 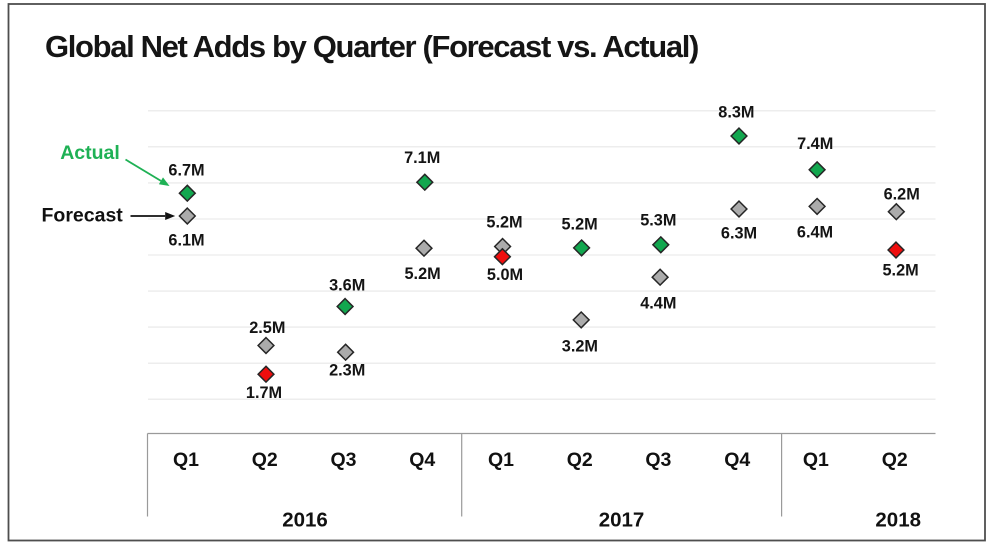 What do you see at coordinates (186, 240) in the screenshot?
I see `svg-text: 6.1M` at bounding box center [186, 240].